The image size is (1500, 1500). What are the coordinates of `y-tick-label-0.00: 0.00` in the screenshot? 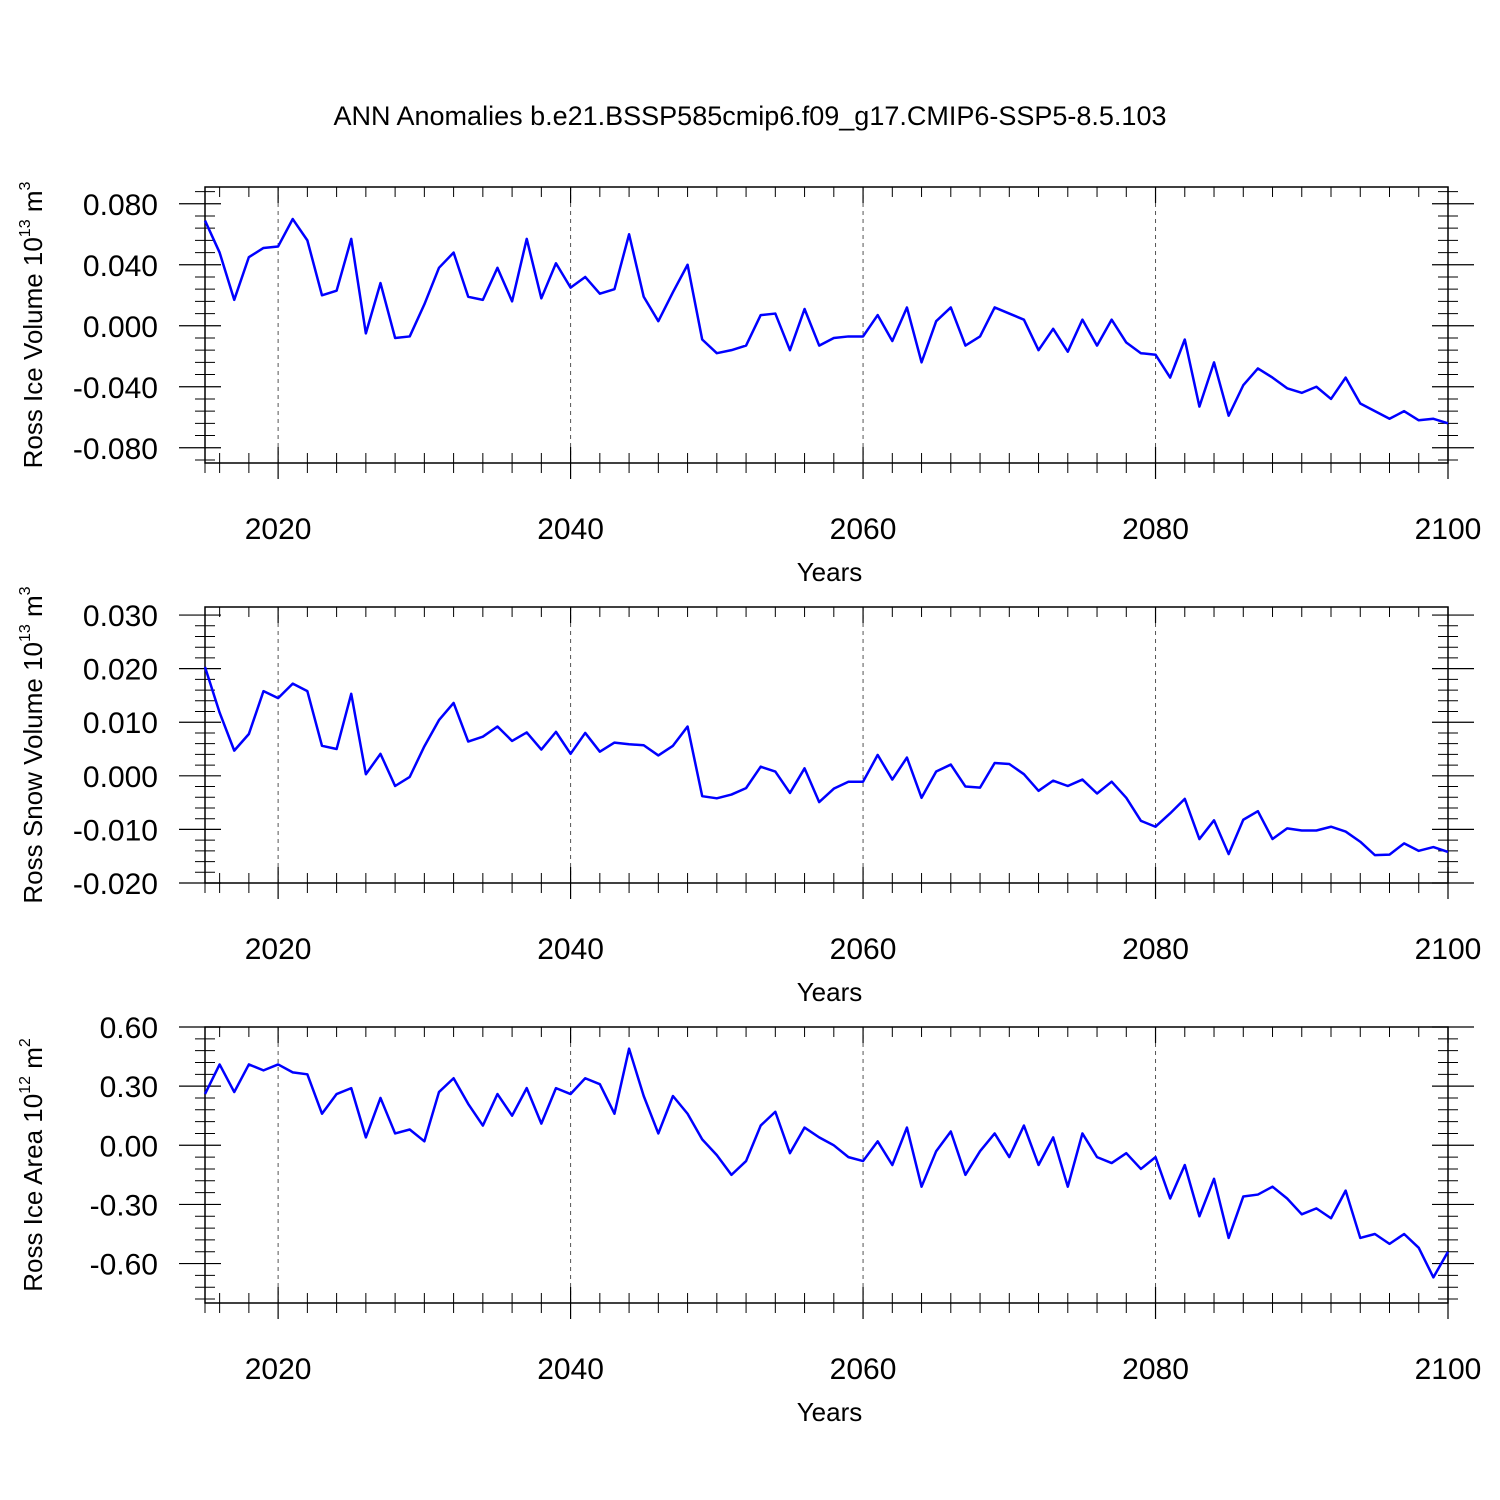 It's located at (129, 1146).